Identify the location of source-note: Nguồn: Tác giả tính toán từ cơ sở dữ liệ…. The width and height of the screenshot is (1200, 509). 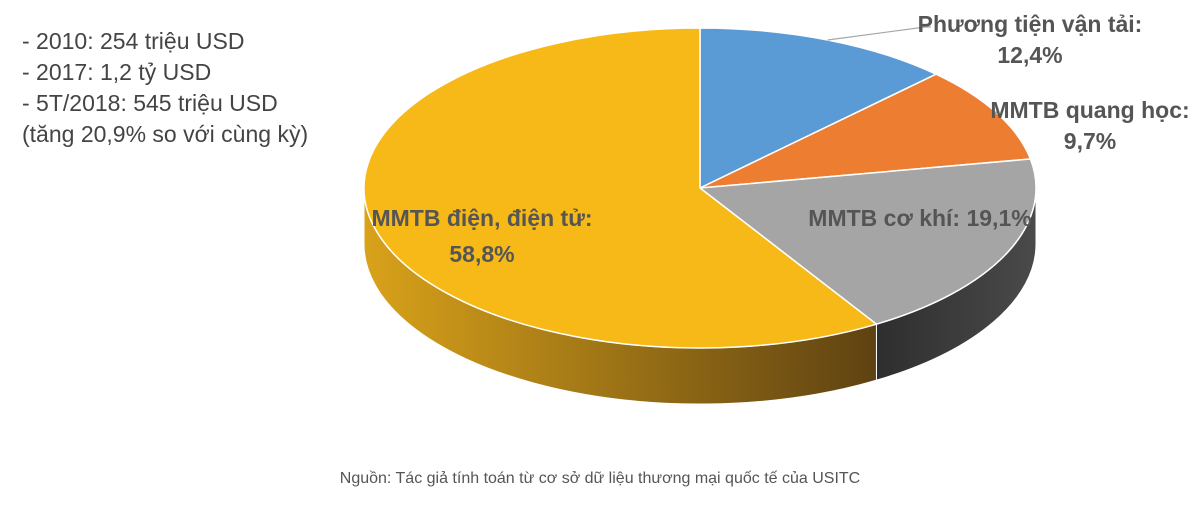
(600, 478).